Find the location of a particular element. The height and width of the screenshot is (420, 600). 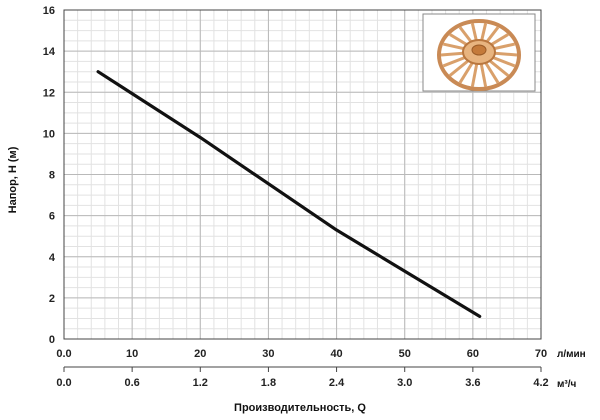

impeller-inset is located at coordinates (479, 52).